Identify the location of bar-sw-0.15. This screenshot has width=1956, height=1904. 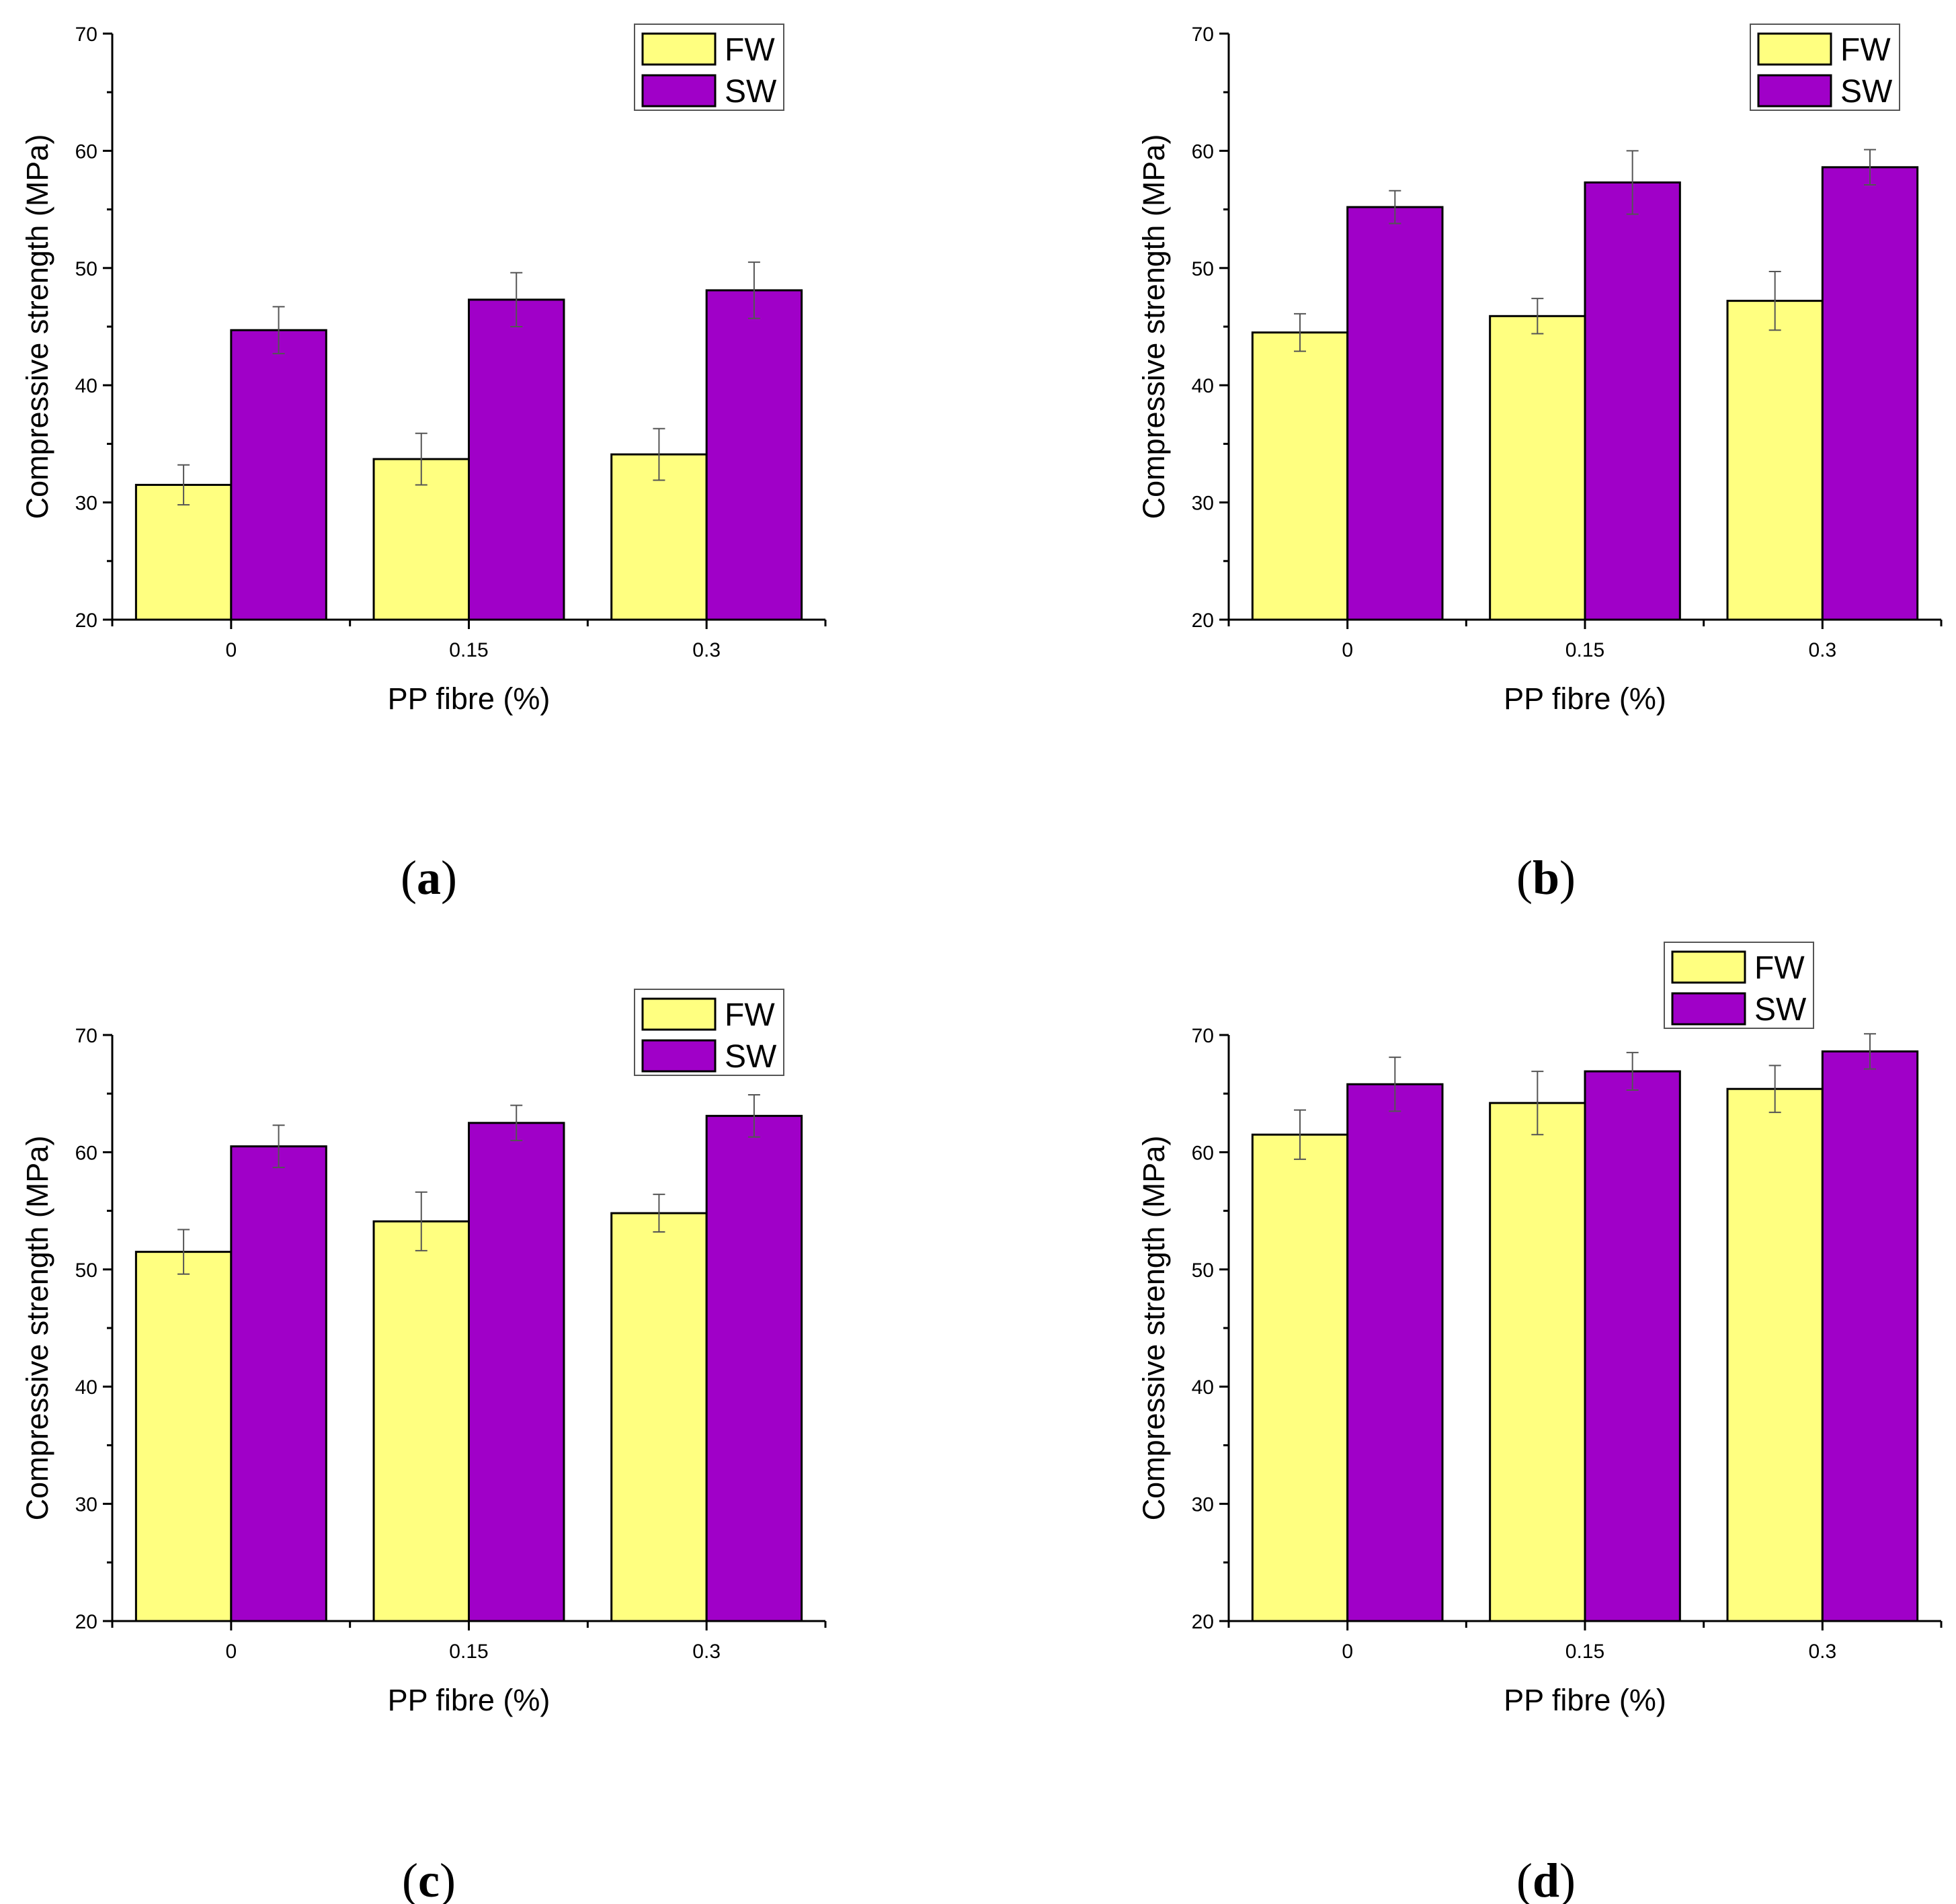
(517, 1372).